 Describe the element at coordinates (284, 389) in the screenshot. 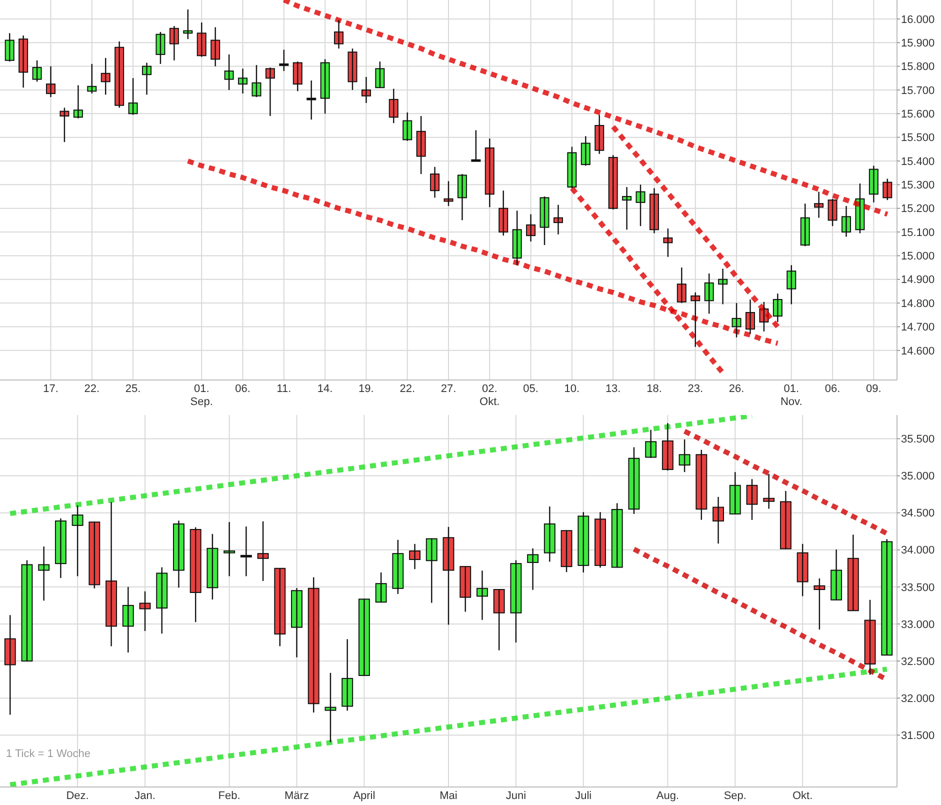

I see `x-tick-label: 11.` at that location.